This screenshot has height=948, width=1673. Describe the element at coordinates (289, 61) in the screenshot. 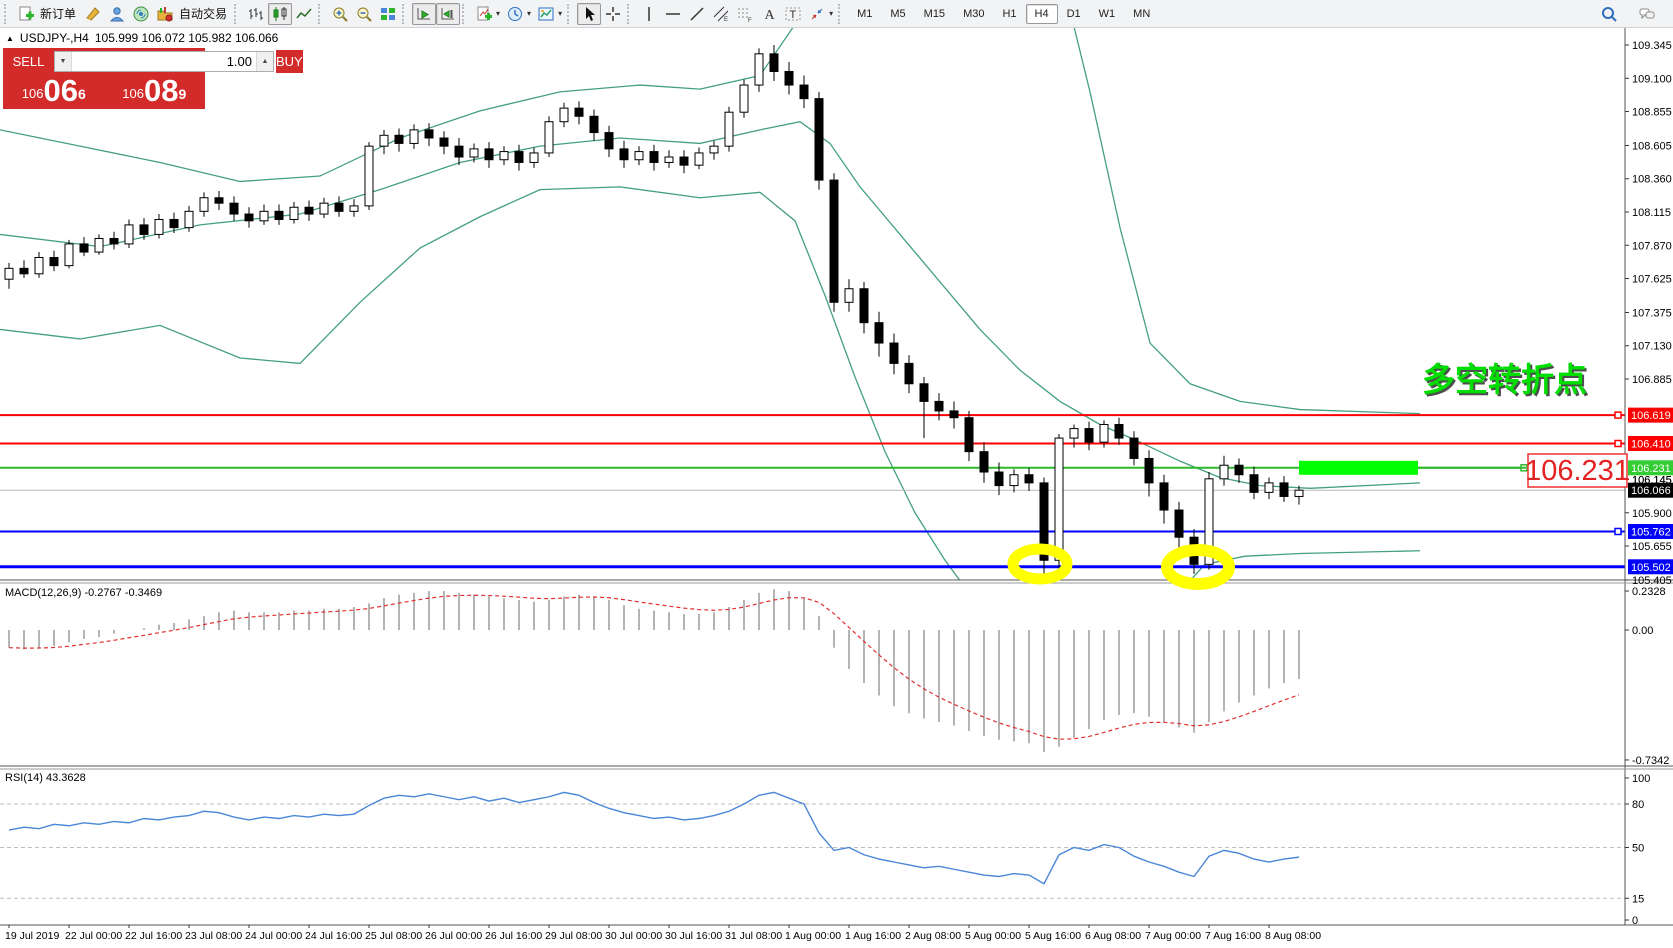

I see `buy-button: BUY` at that location.